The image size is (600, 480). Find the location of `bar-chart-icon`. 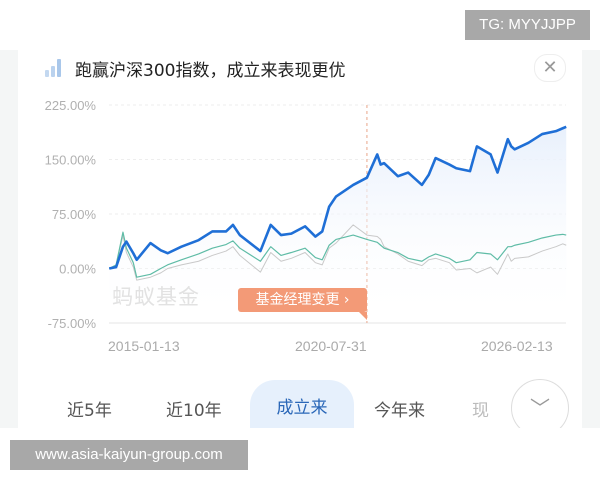

bar-chart-icon is located at coordinates (56, 68).